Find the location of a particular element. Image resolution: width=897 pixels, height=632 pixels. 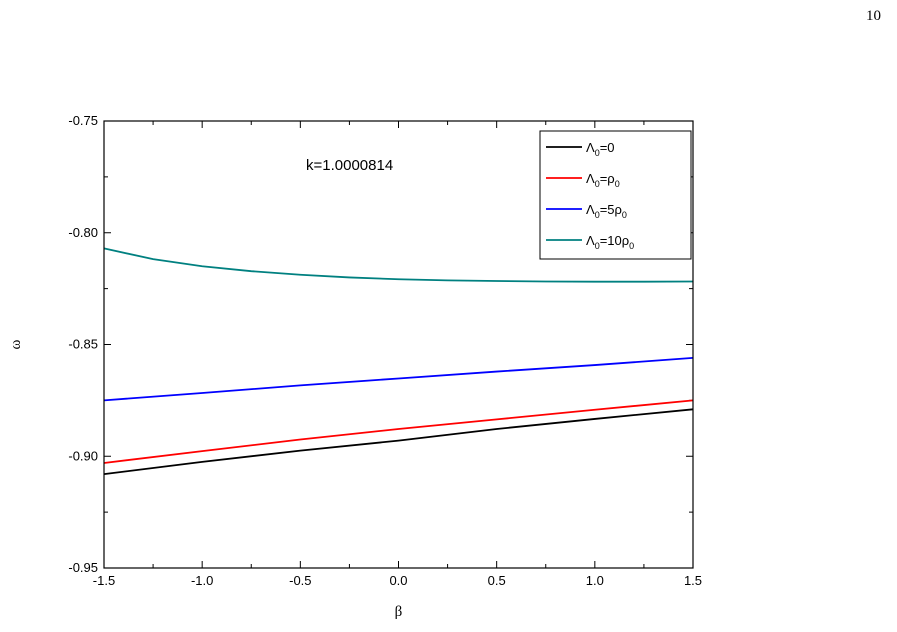

legend-label: Λ0=ρ0 is located at coordinates (603, 180).